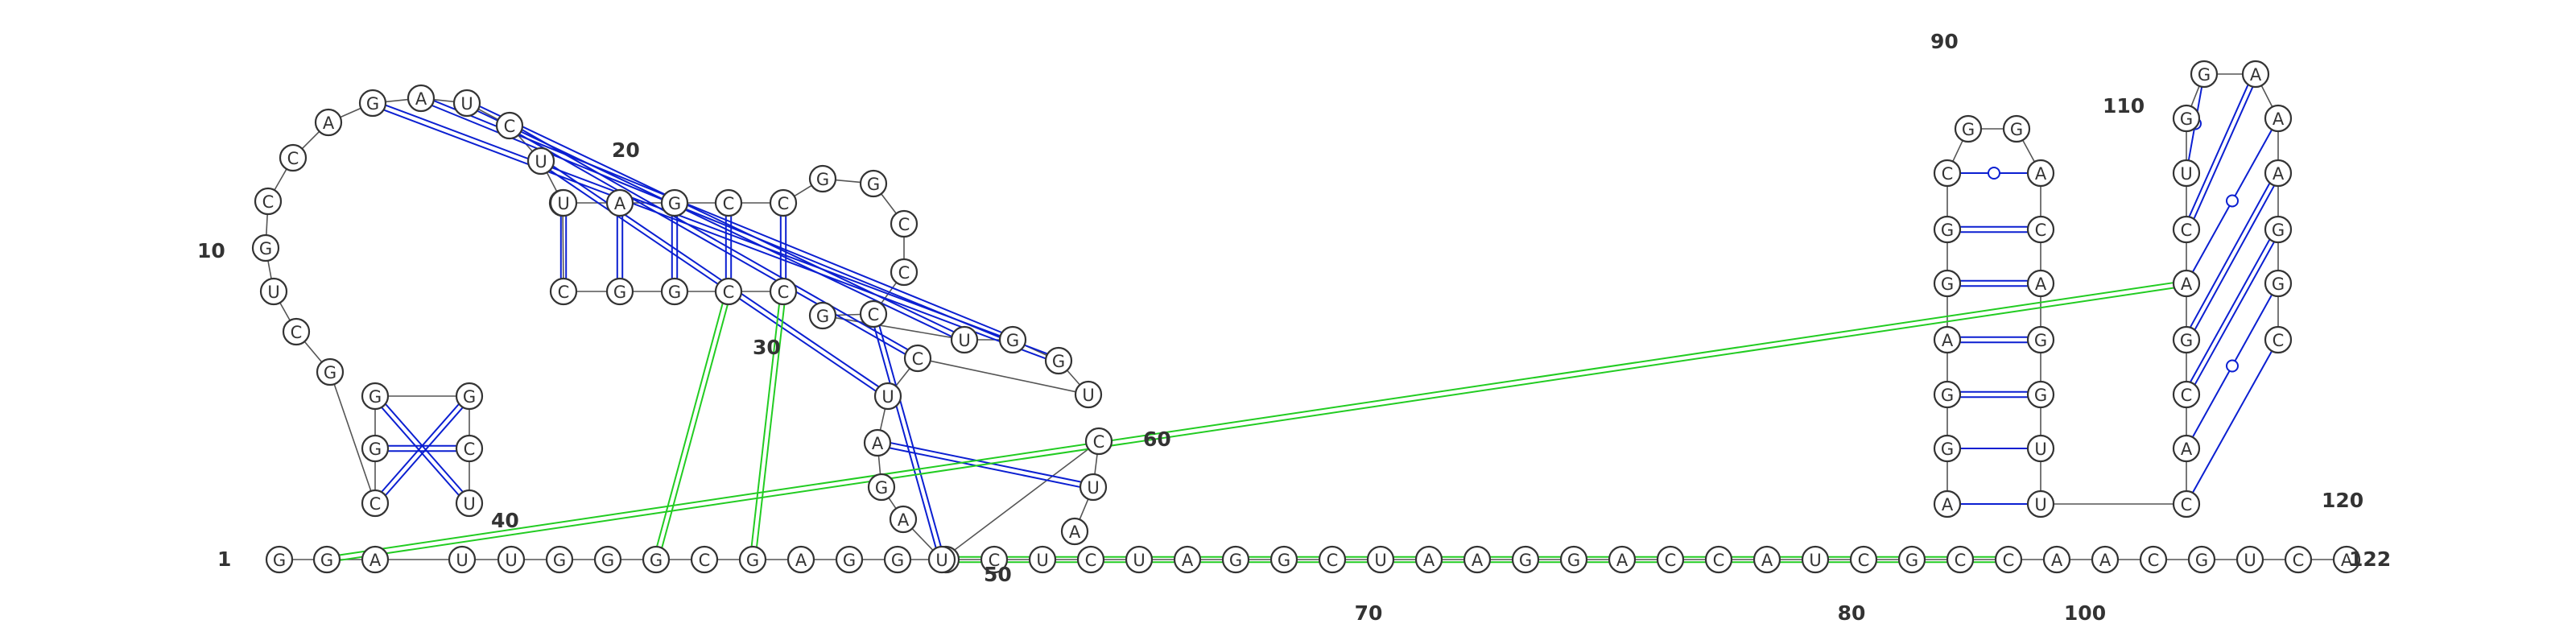 The height and width of the screenshot is (632, 2576). Describe the element at coordinates (767, 347) in the screenshot. I see `position-label: 30` at that location.